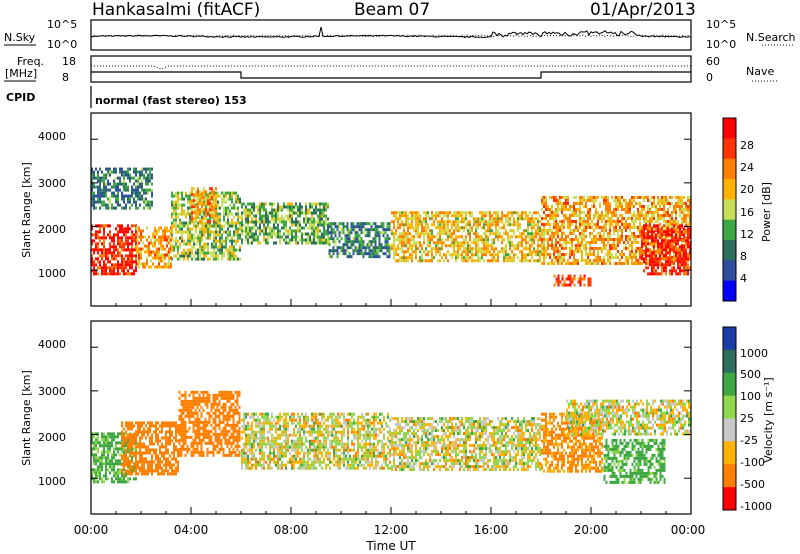  I want to click on power-cbar-tick-12: 12, so click(747, 234).